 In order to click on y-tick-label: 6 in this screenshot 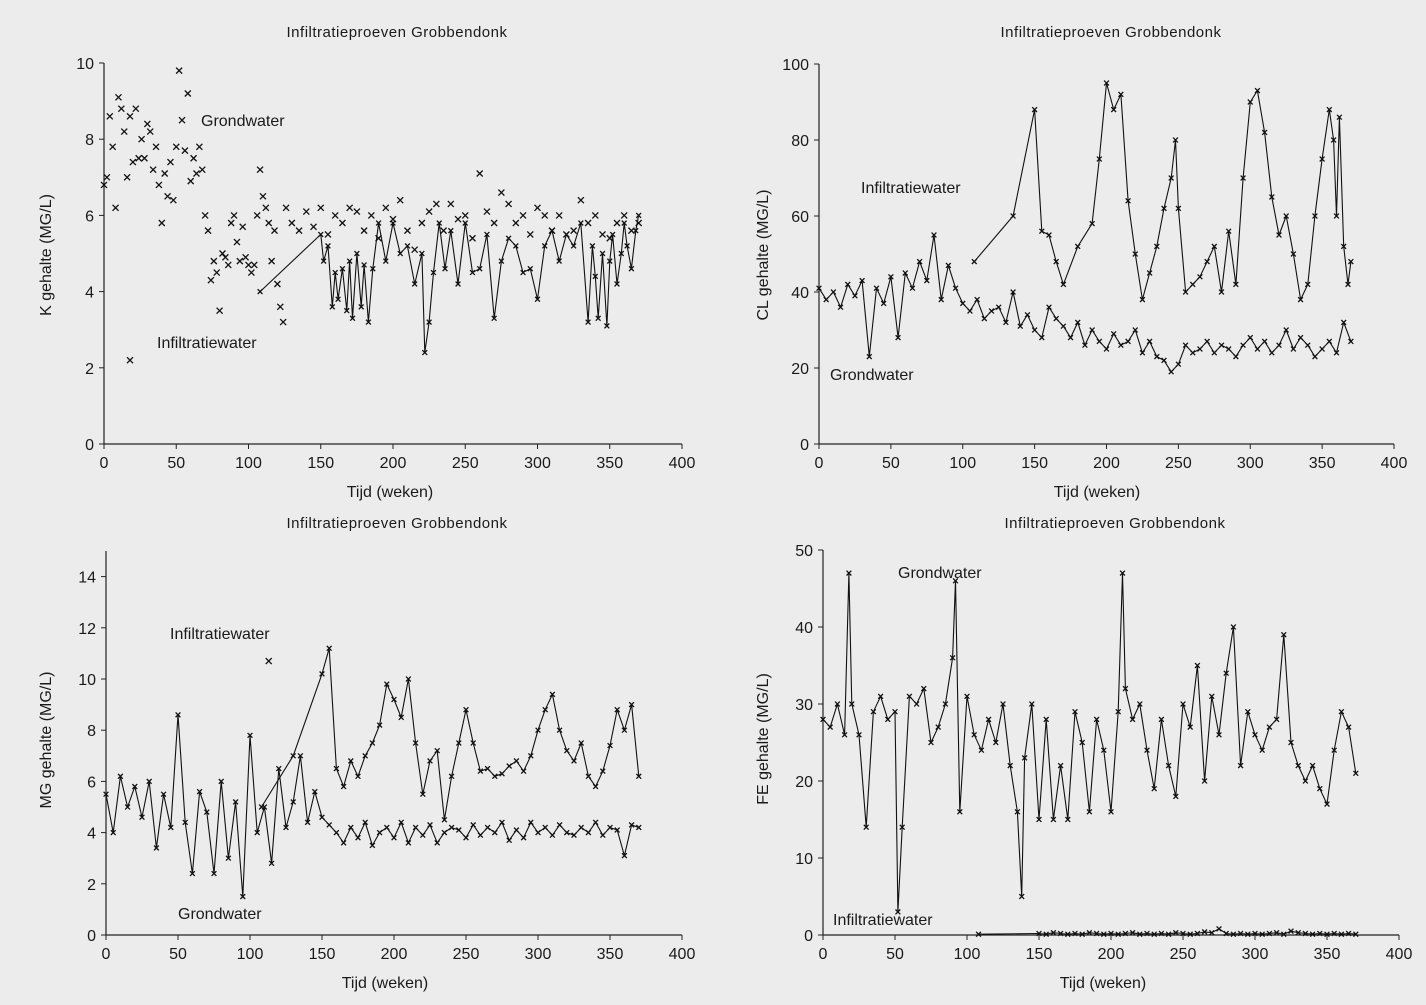, I will do `click(89, 216)`.